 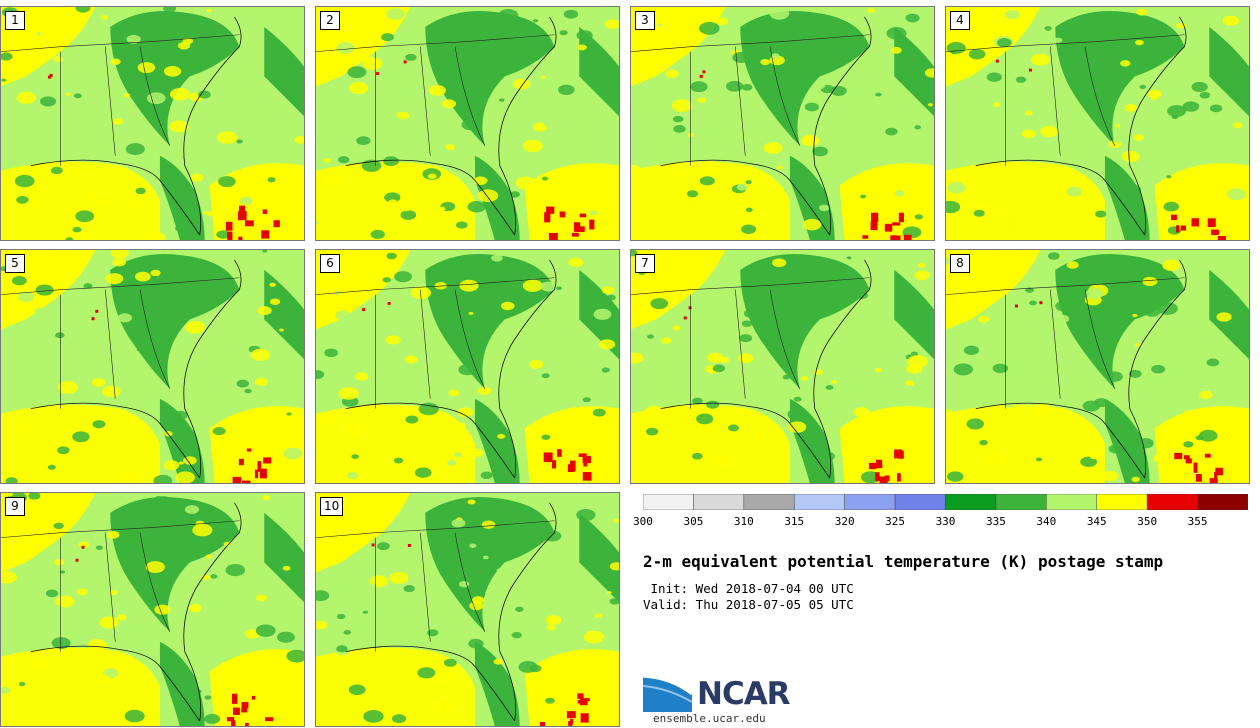 What do you see at coordinates (152, 366) in the screenshot?
I see `stamp-panel-5: 5` at bounding box center [152, 366].